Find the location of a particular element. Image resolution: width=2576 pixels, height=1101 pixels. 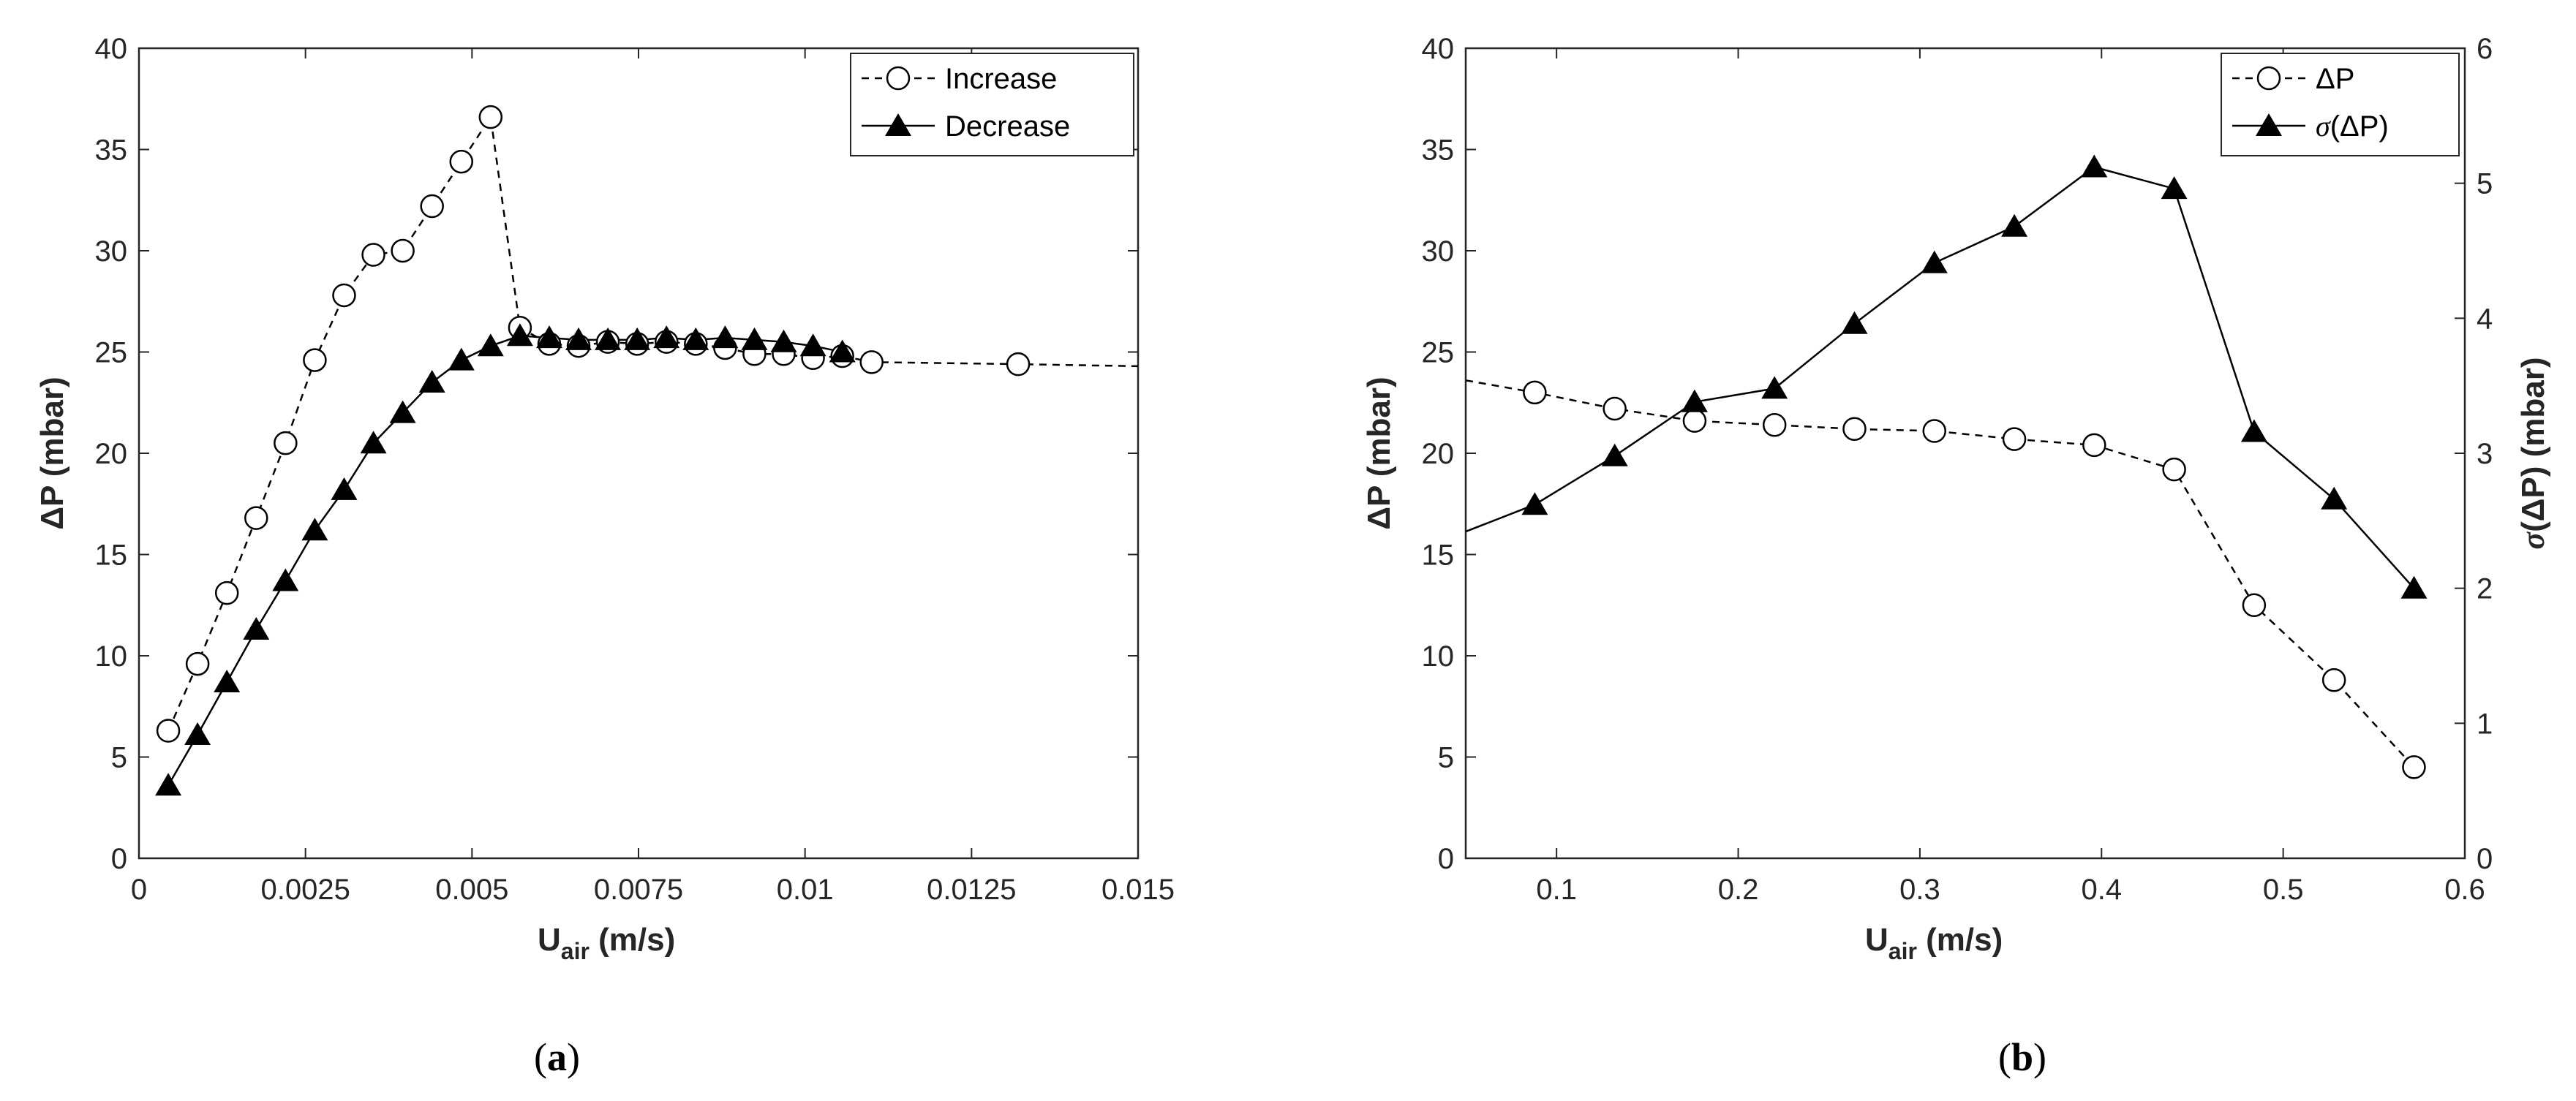

x-axis-label-a-unit: (m/s) is located at coordinates (632, 940).